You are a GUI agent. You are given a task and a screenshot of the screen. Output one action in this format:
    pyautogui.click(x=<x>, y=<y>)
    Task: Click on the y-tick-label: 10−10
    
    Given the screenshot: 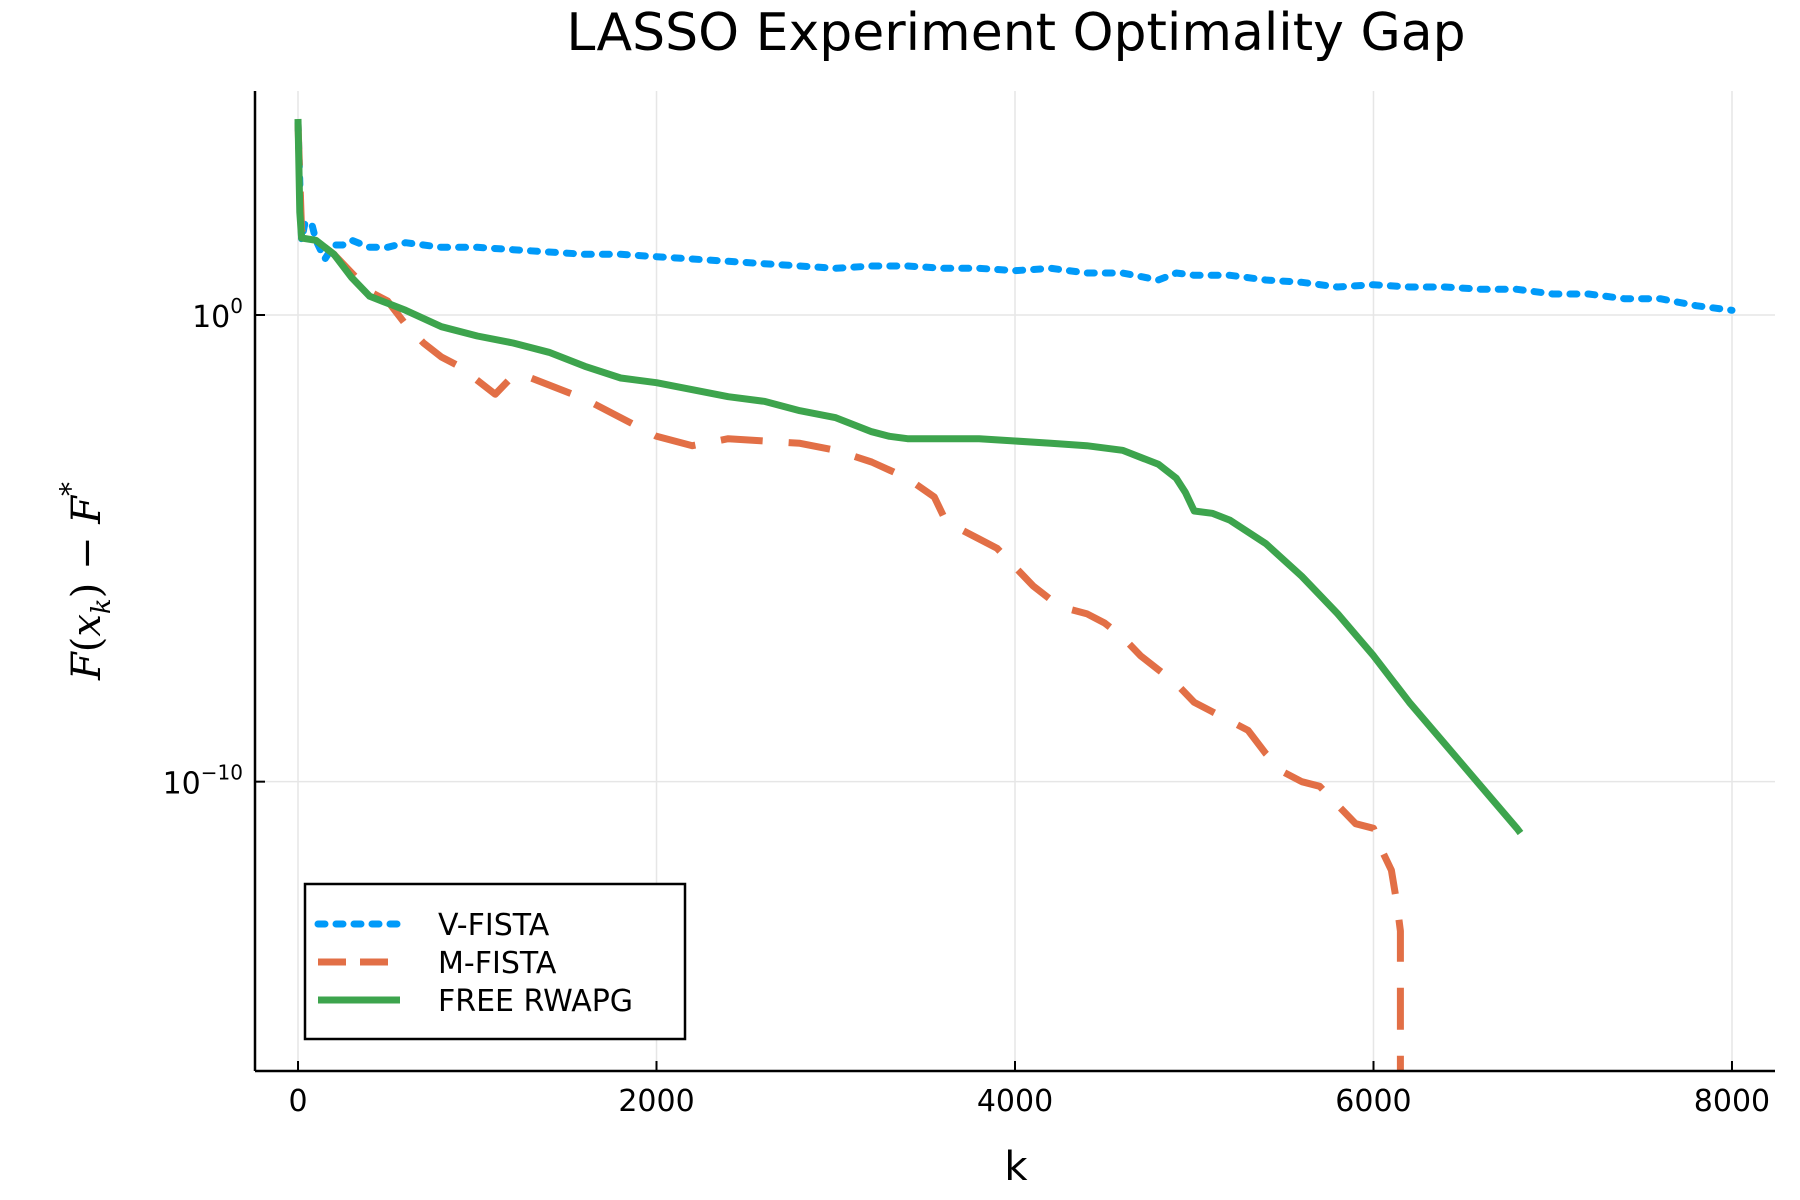 What is the action you would take?
    pyautogui.click(x=203, y=781)
    